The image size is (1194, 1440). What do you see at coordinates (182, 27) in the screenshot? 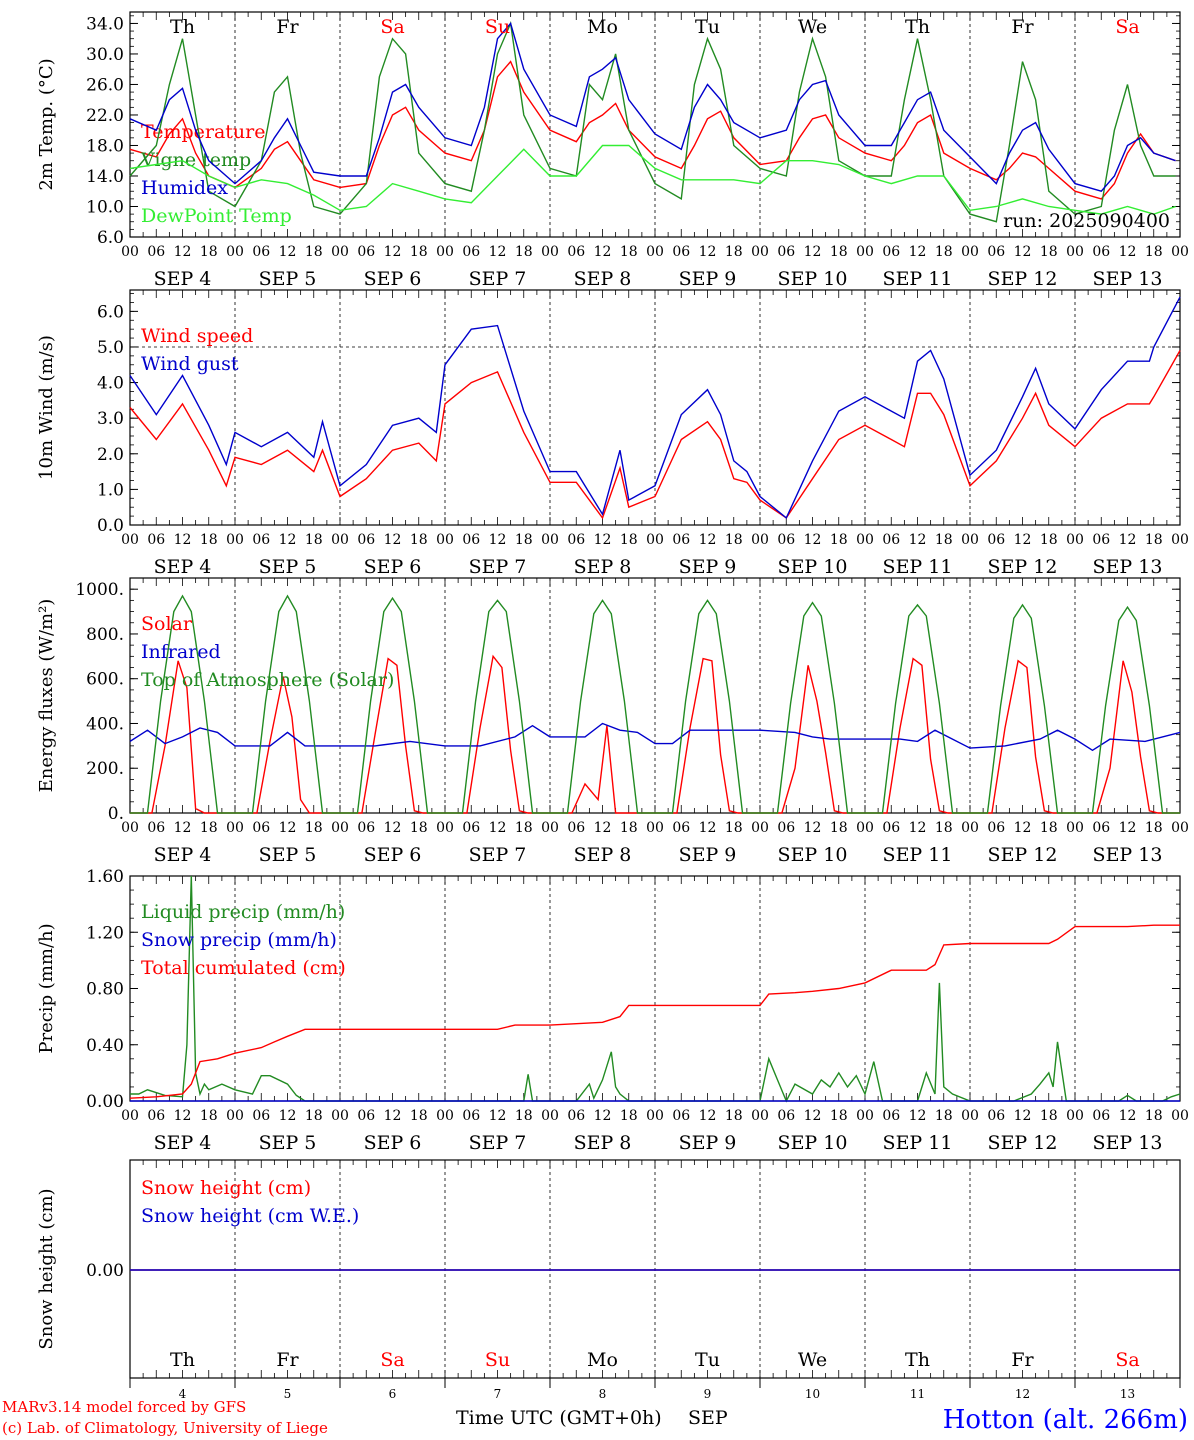
I see `weekday-label: Th` at bounding box center [182, 27].